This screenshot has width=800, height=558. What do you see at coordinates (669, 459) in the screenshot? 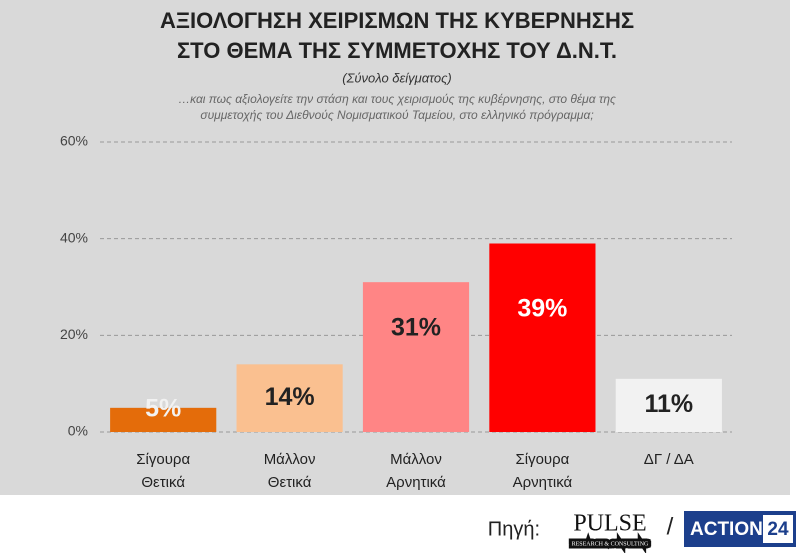
I see `x-tick-label: ΔΓ / ΔΑ` at bounding box center [669, 459].